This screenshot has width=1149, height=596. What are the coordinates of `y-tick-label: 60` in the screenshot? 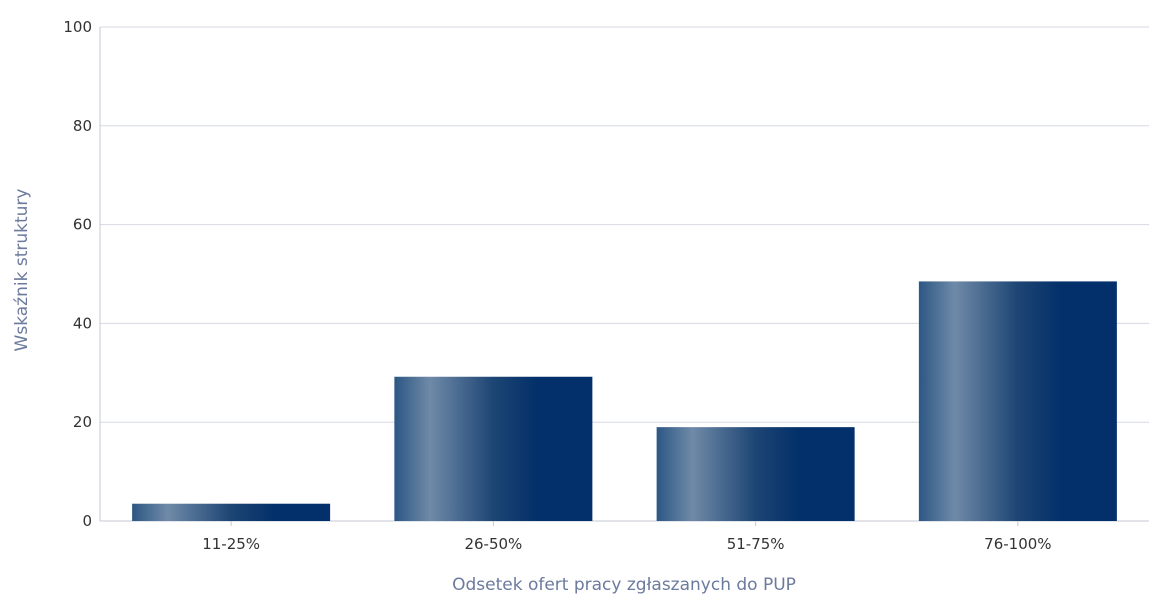 It's located at (82, 225).